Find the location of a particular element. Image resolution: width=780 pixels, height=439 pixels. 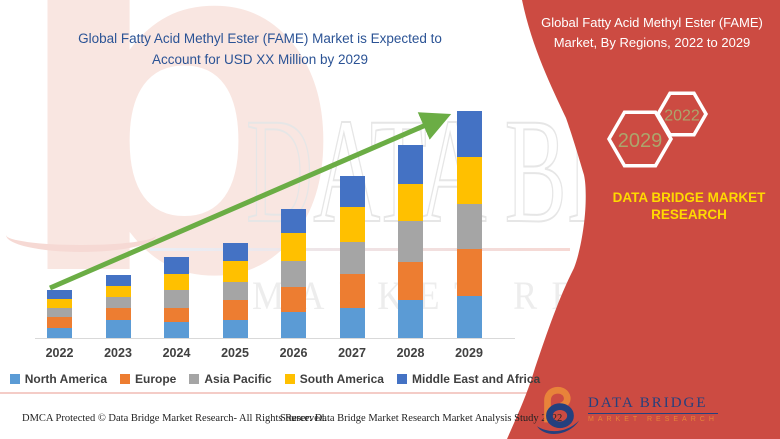

legend-item-middle-east-and-africa: Middle East and Africa is located at coordinates (468, 379).